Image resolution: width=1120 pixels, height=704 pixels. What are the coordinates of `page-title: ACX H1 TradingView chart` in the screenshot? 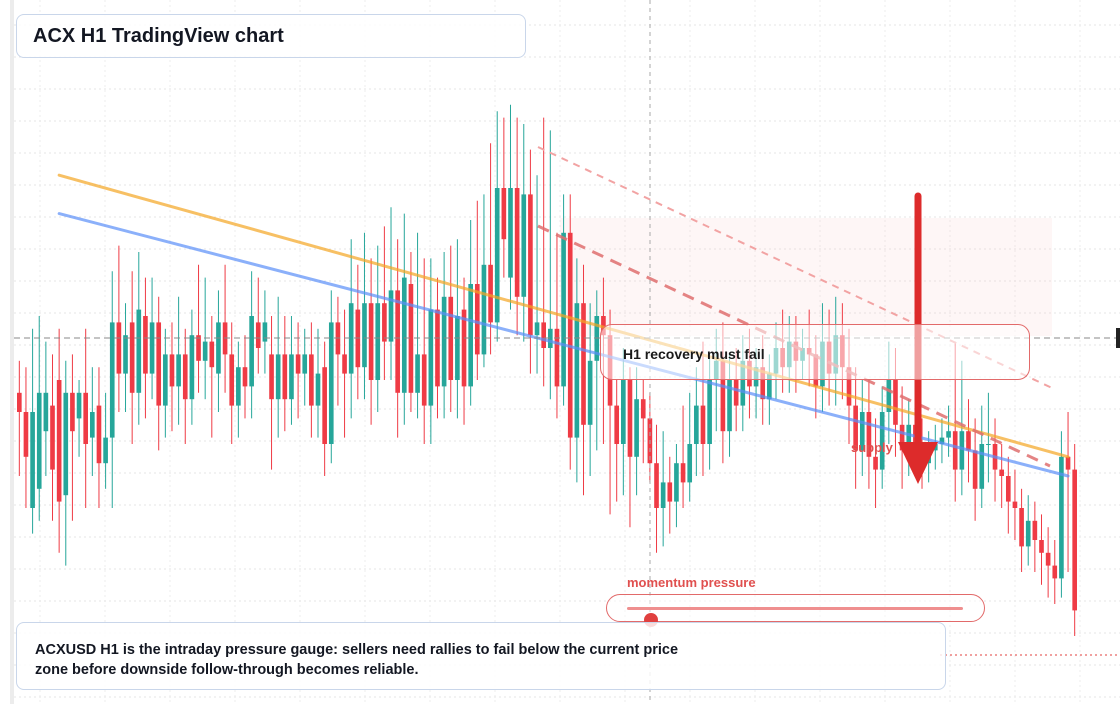 It's located at (158, 36).